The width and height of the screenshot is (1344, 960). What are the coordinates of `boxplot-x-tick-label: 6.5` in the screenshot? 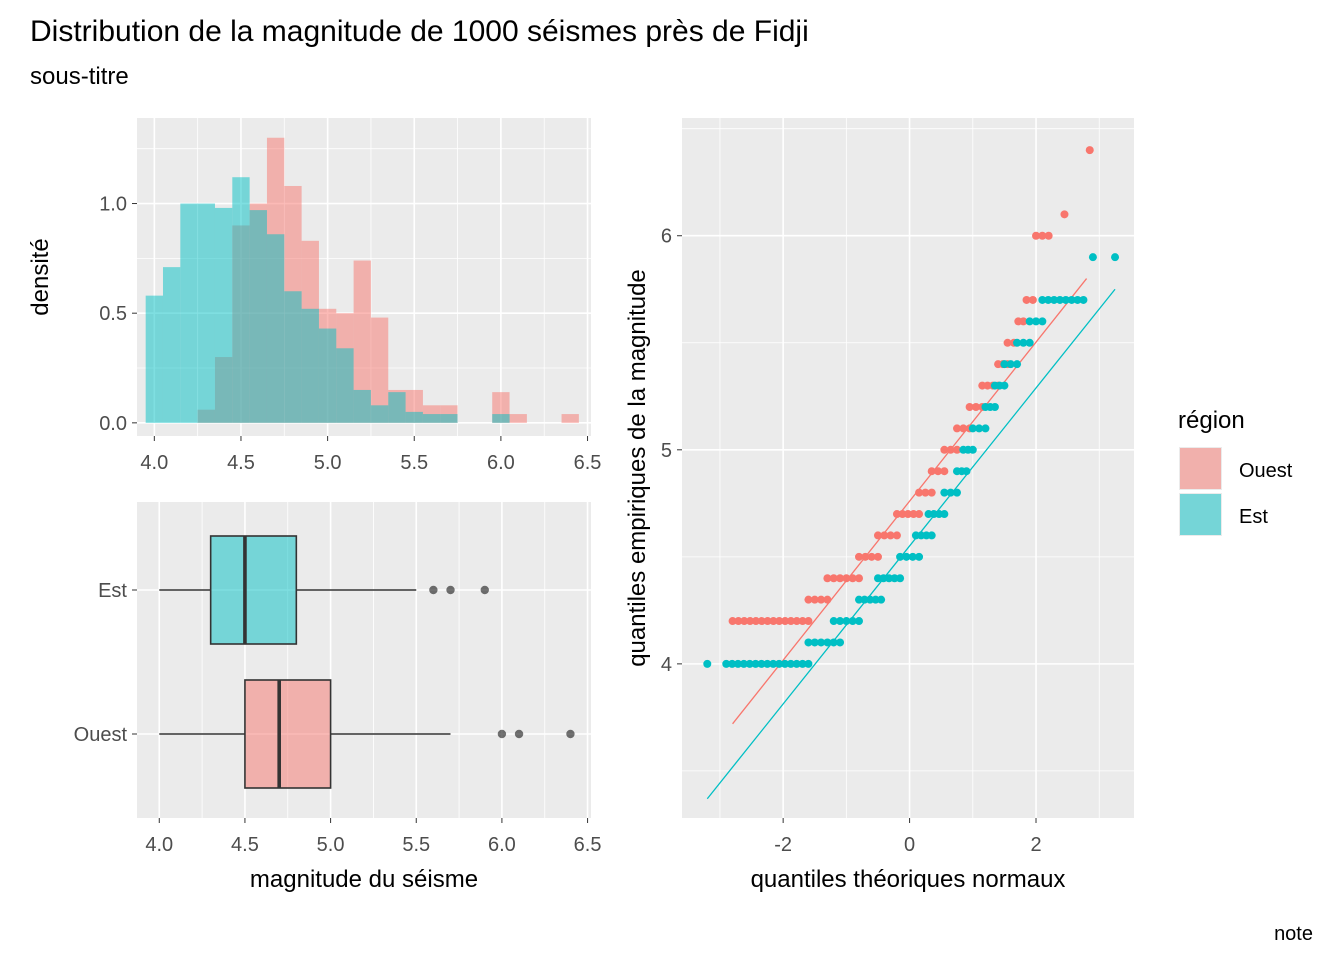 It's located at (588, 845).